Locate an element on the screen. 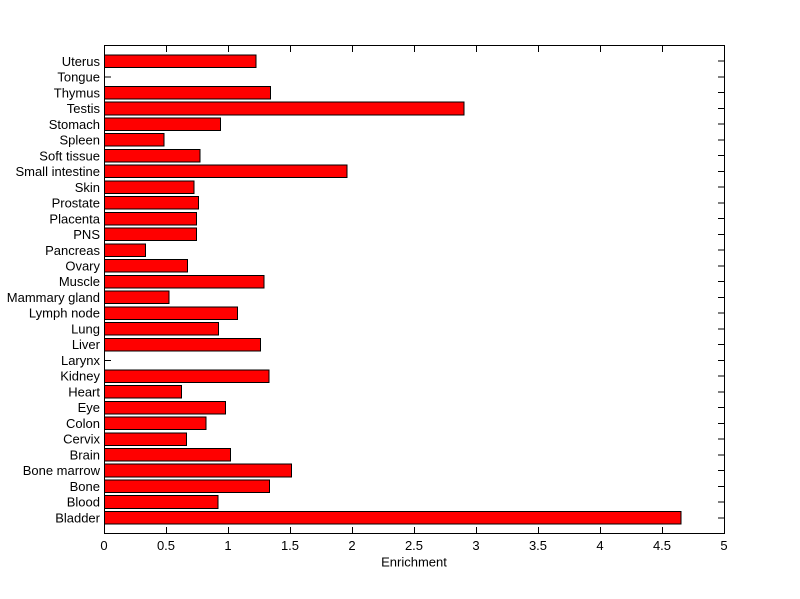 The width and height of the screenshot is (800, 599). svg-text: 3.5 is located at coordinates (538, 545).